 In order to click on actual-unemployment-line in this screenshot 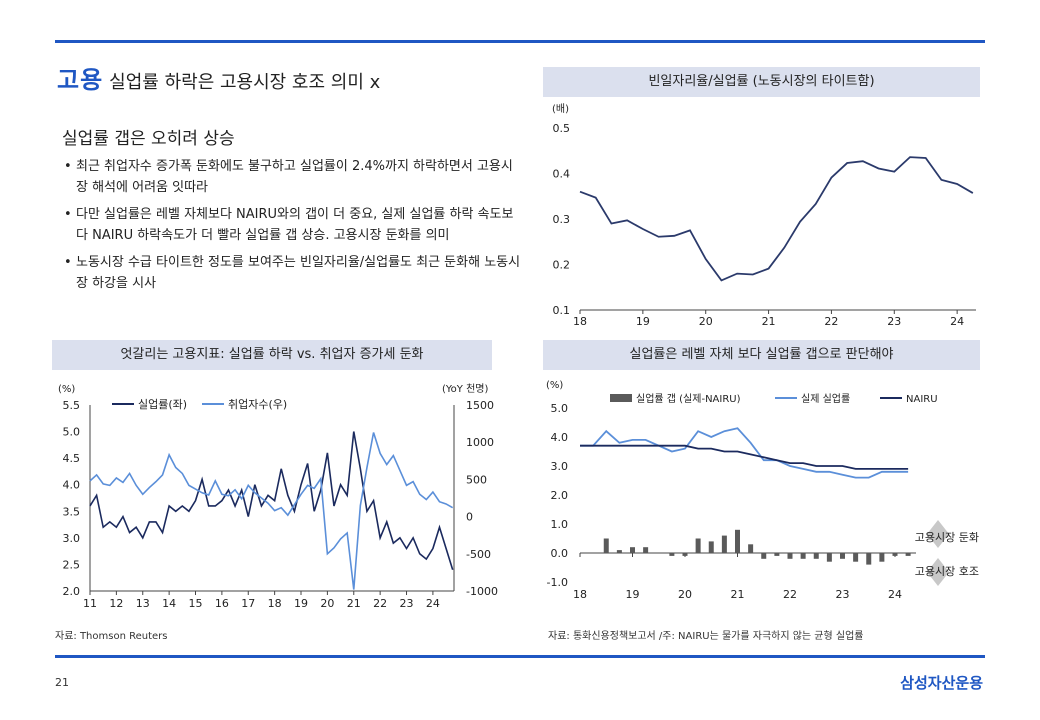, I will do `click(744, 453)`.